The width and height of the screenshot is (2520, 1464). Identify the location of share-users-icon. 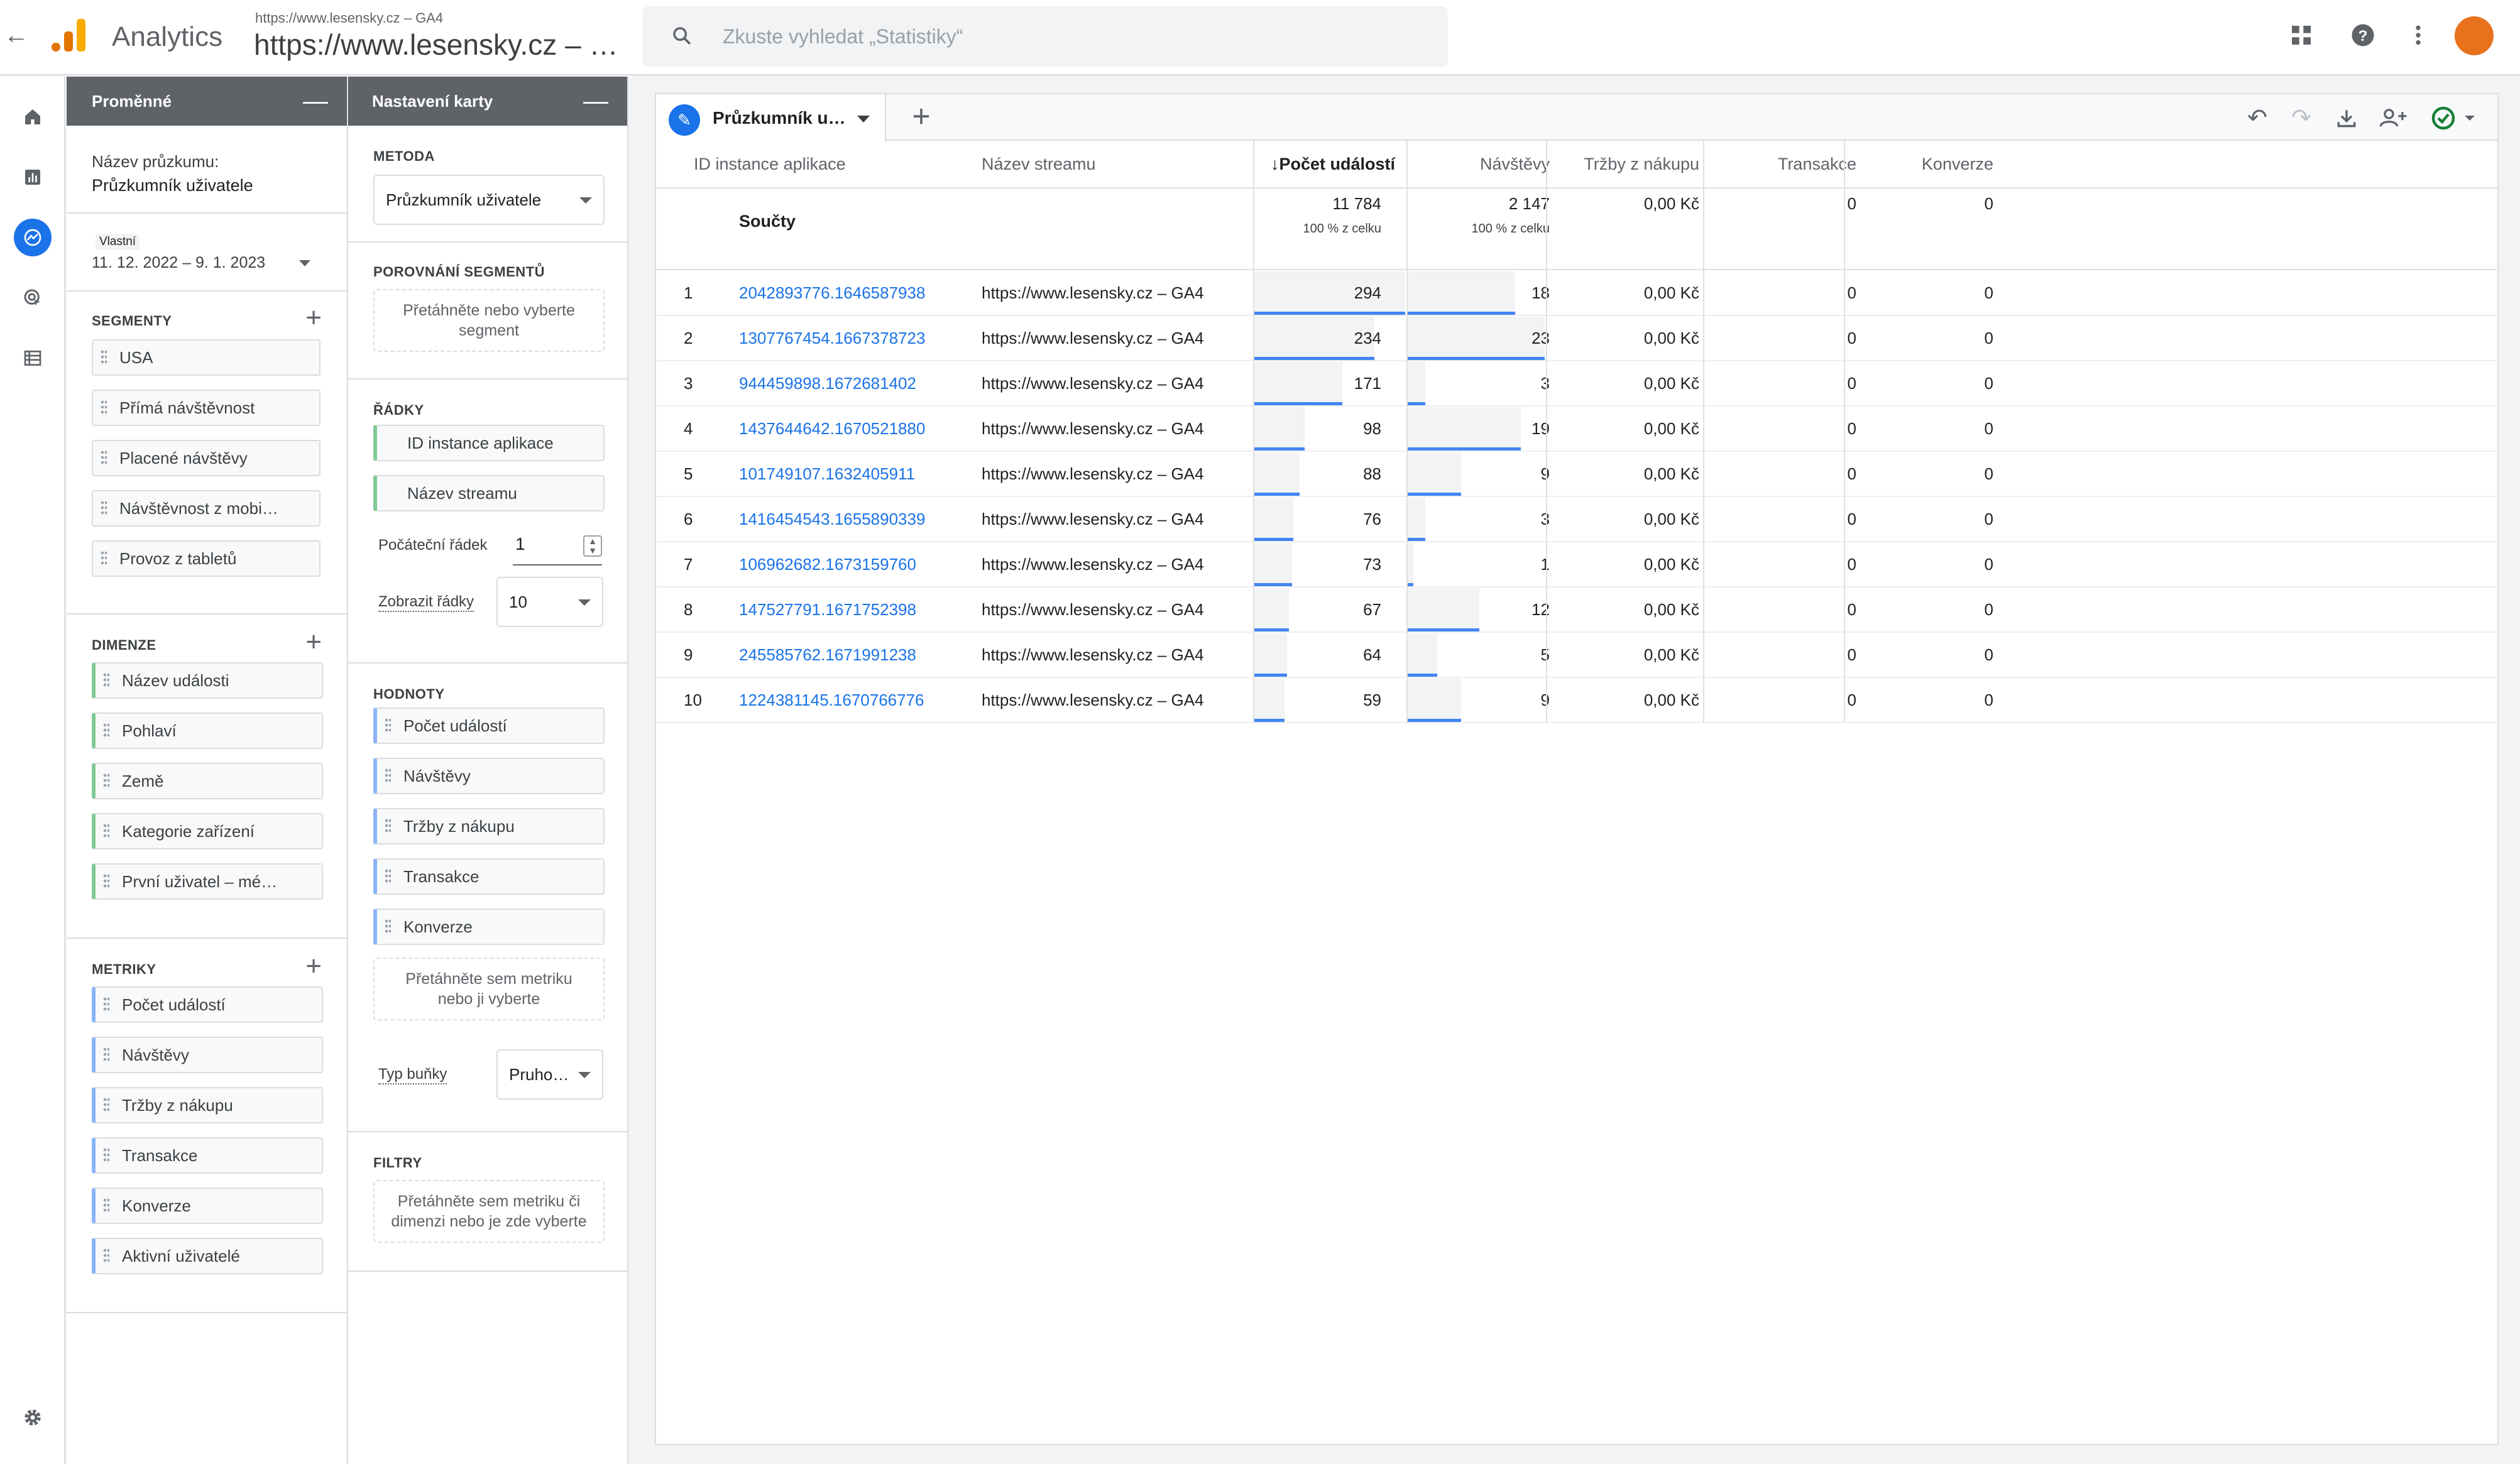
(2393, 118).